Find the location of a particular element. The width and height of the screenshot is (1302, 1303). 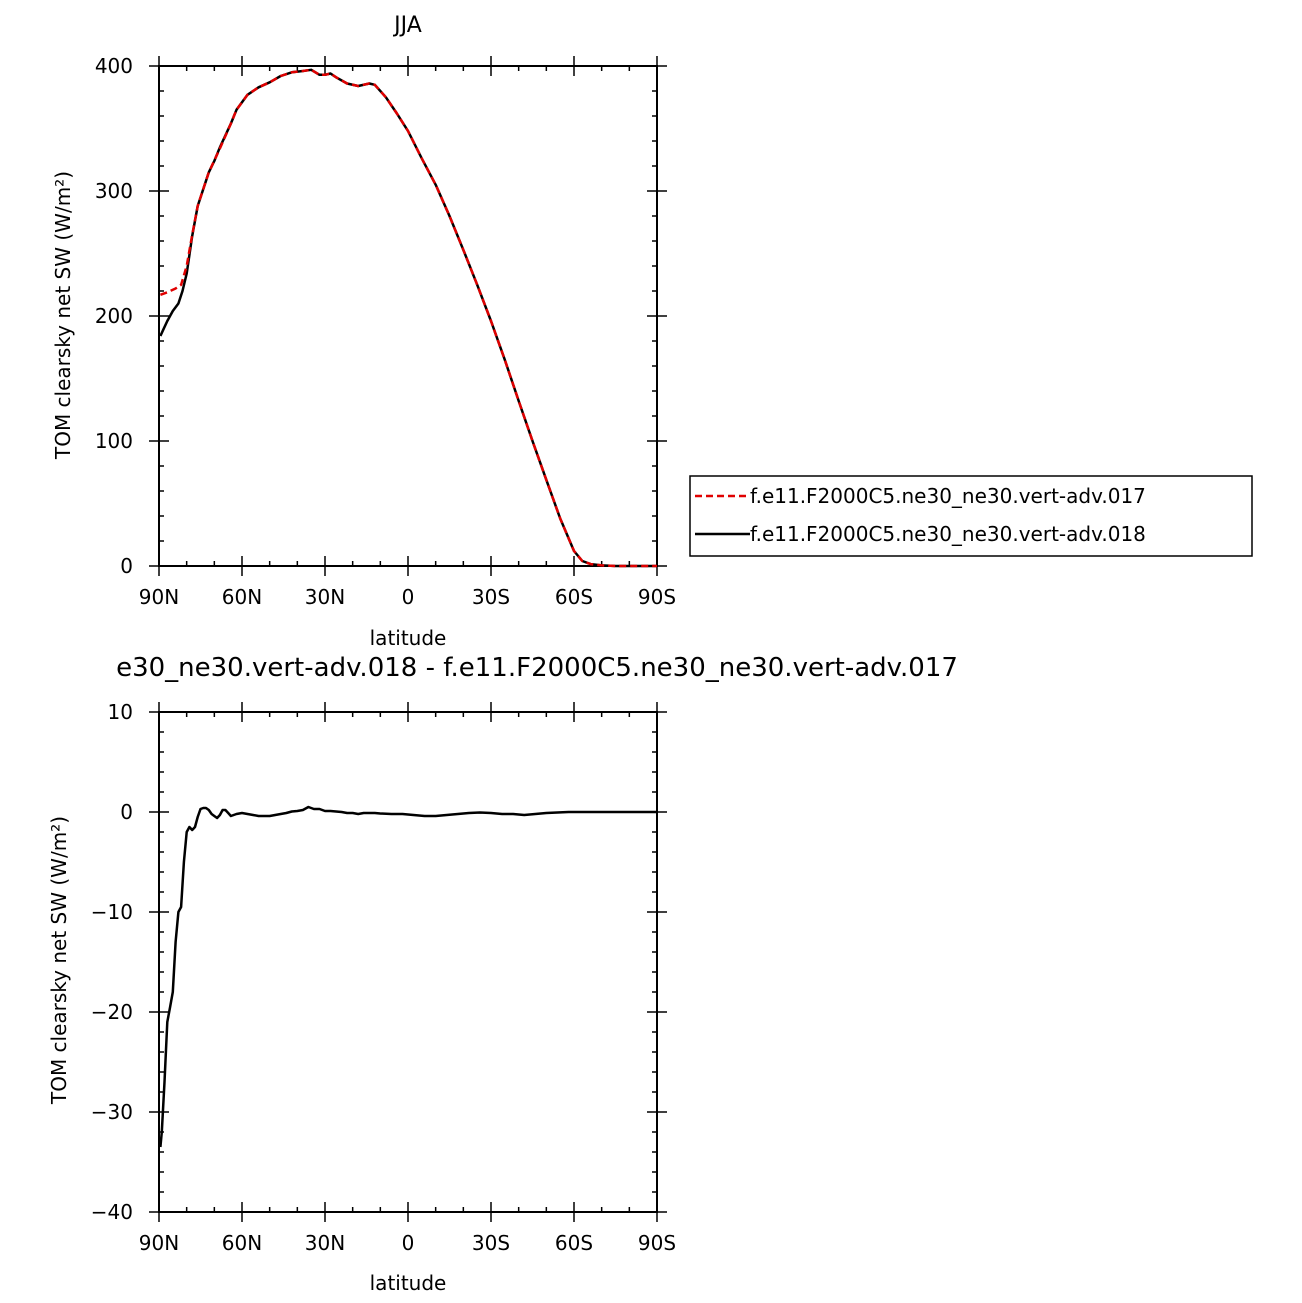

top-x-tick-label: 30N is located at coordinates (325, 597).